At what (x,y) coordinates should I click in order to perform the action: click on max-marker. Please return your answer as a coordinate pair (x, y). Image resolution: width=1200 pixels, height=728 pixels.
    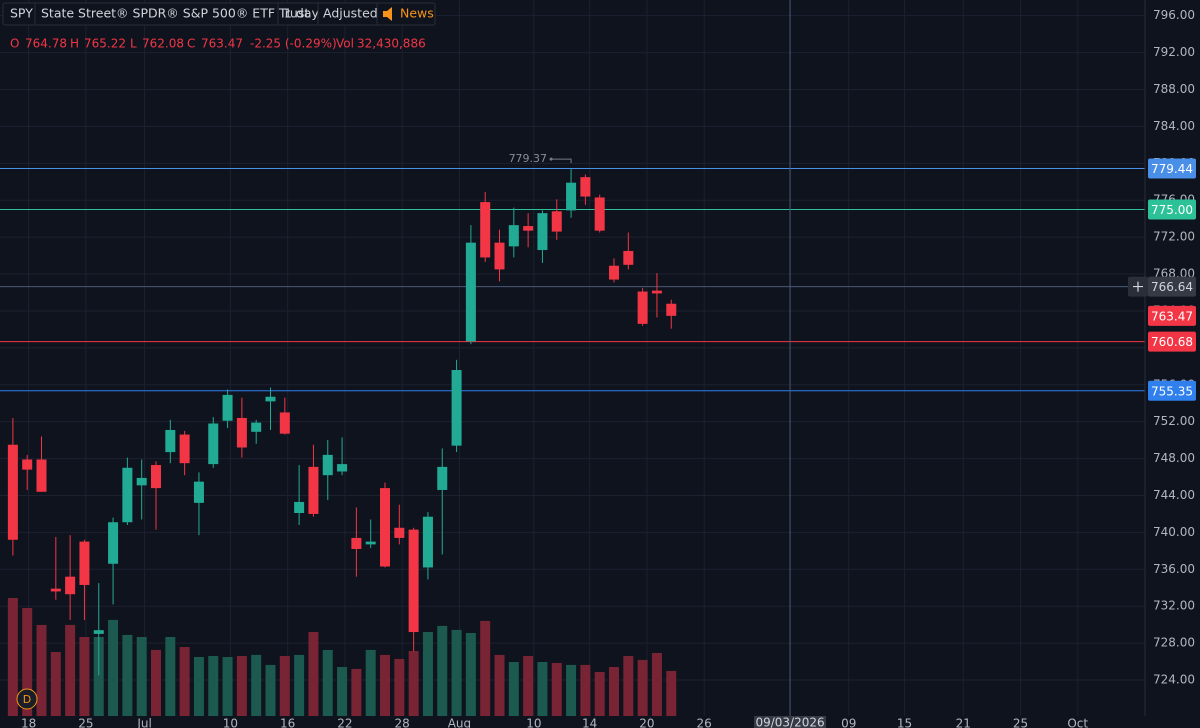
    Looking at the image, I should click on (561, 161).